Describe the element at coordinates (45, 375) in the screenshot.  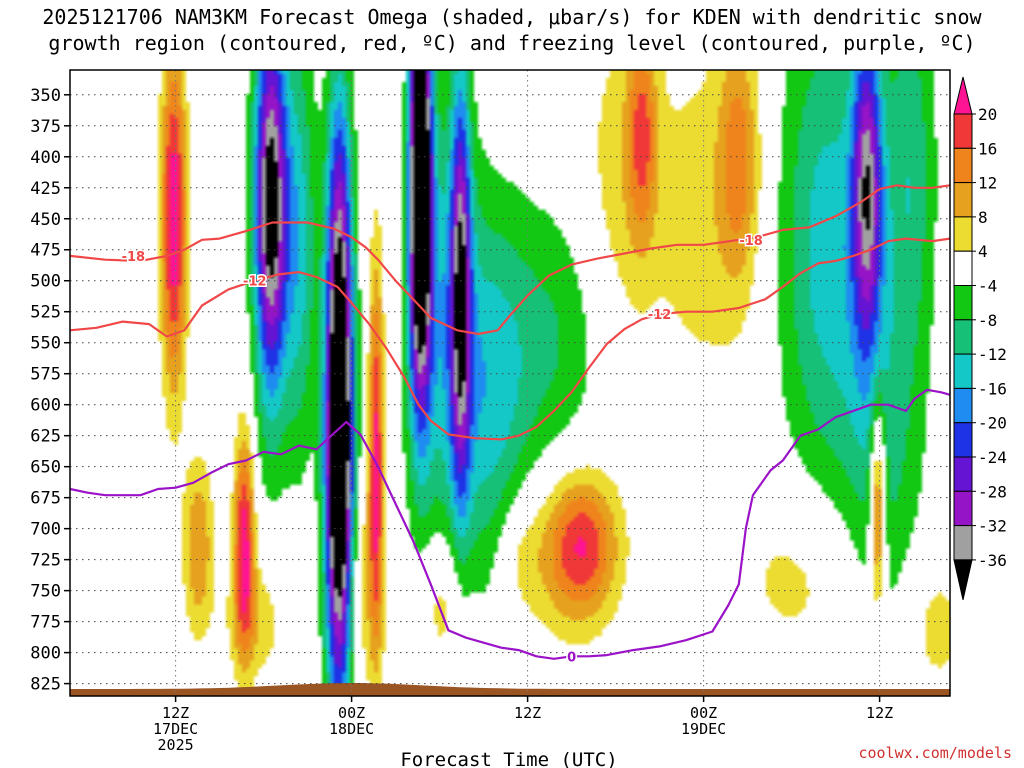
I see `y-tick-label: 575` at that location.